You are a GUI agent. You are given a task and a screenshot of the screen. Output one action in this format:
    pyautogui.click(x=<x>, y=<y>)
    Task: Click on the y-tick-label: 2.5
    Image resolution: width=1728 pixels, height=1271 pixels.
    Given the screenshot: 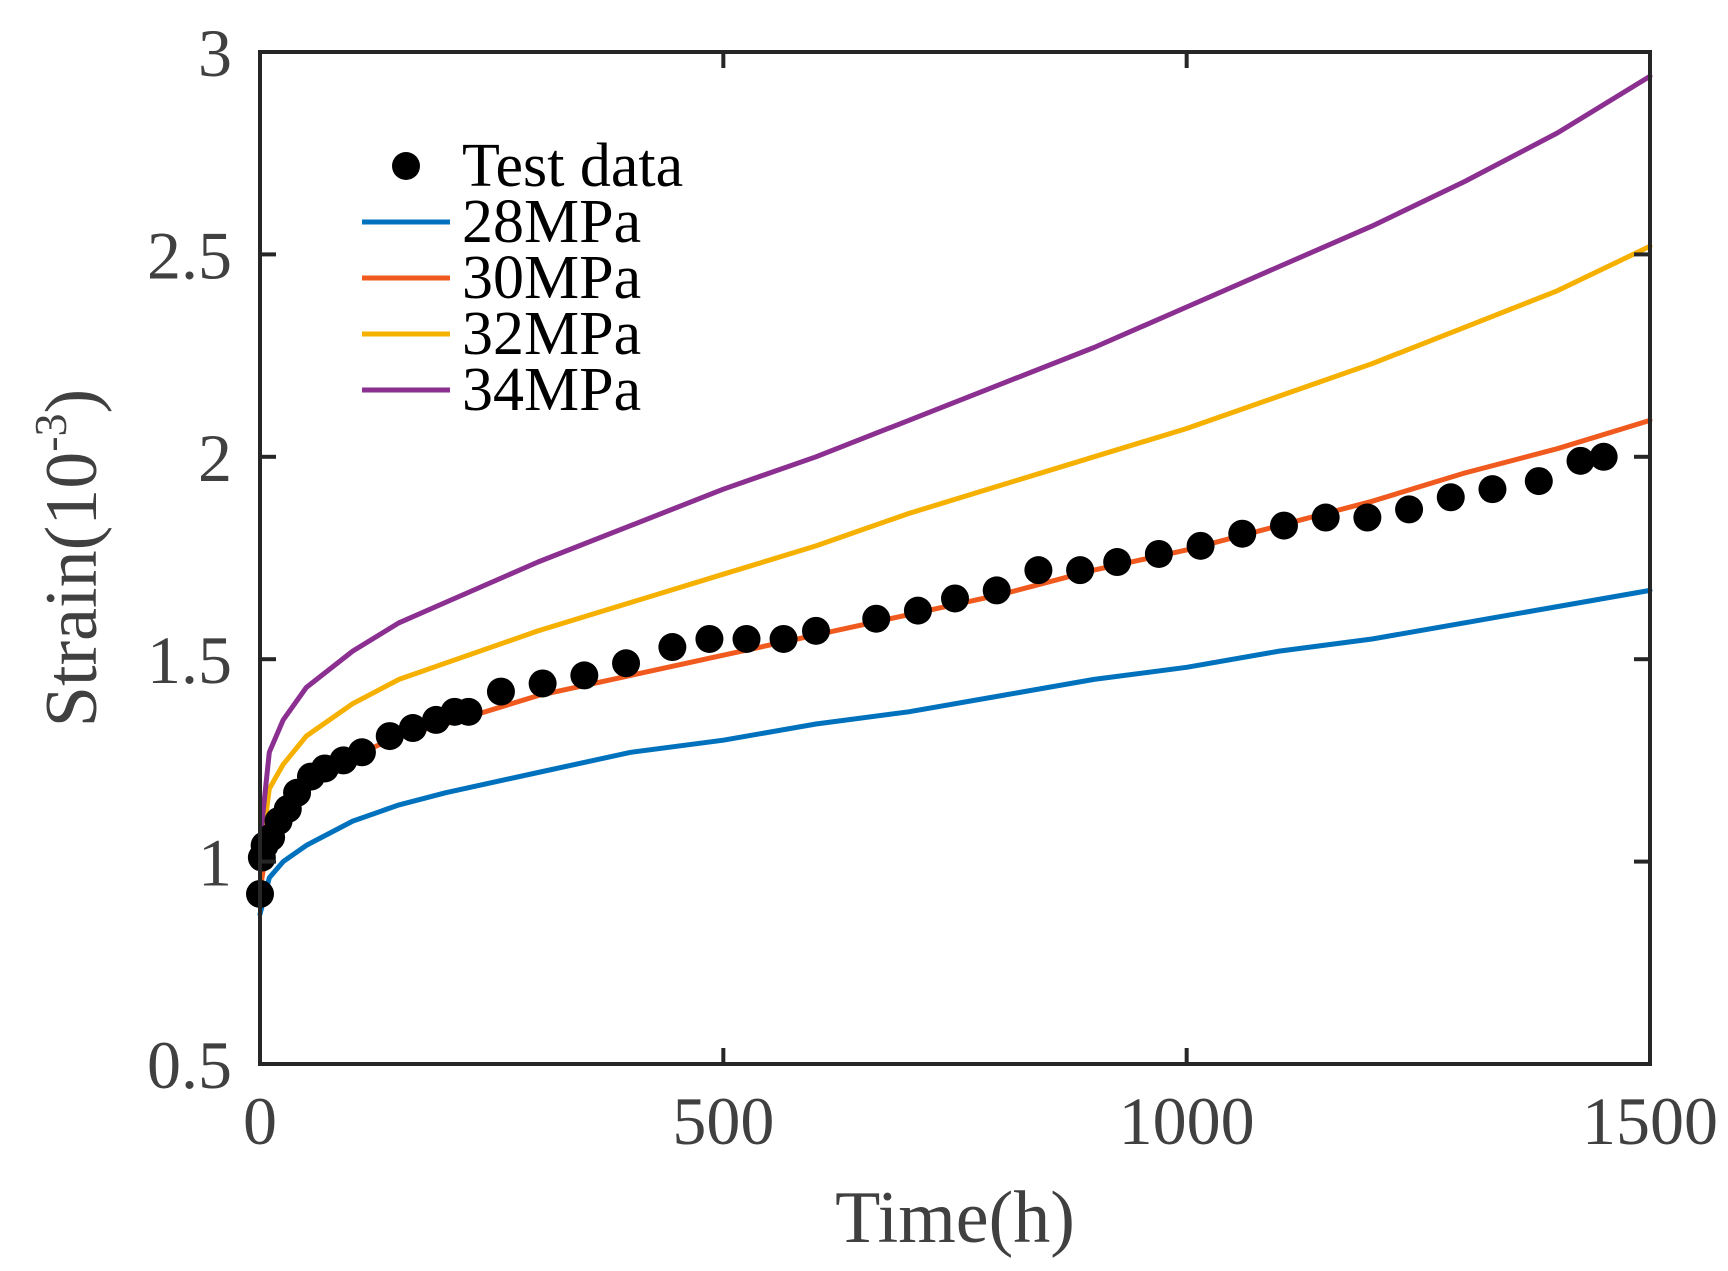 What is the action you would take?
    pyautogui.click(x=189, y=255)
    